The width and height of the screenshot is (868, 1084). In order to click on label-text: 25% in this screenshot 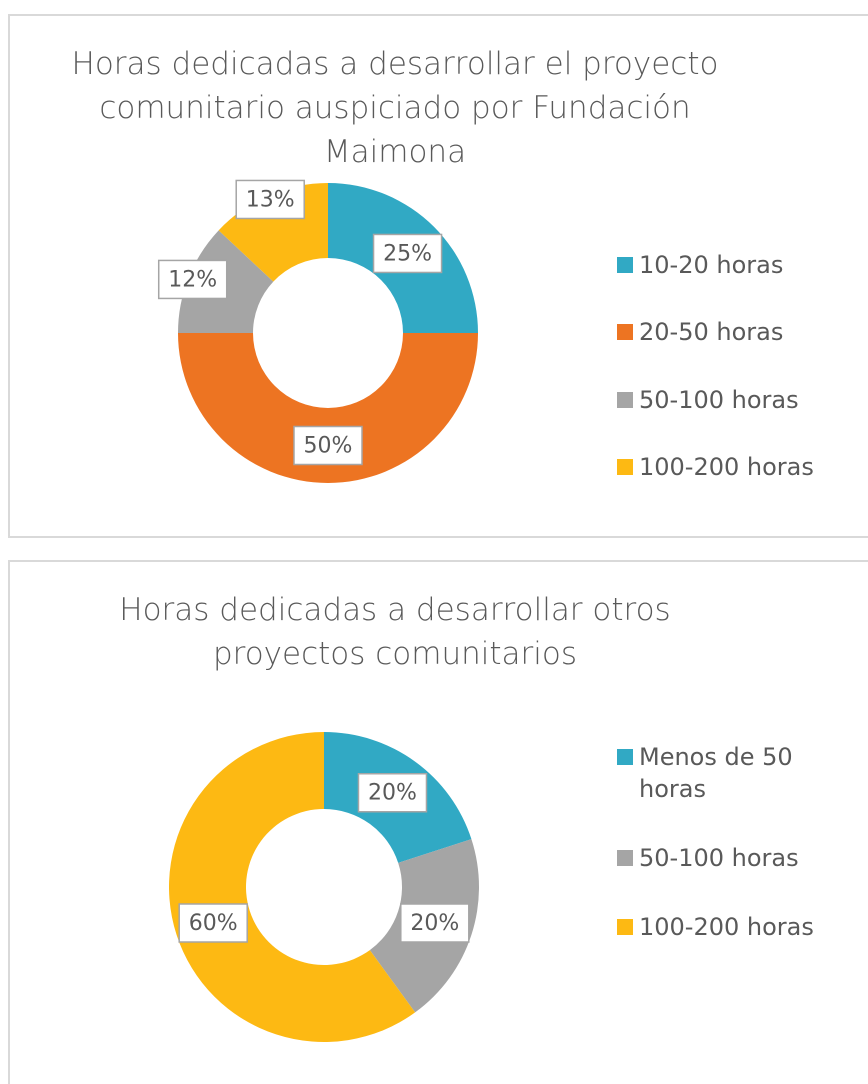, I will do `click(407, 253)`.